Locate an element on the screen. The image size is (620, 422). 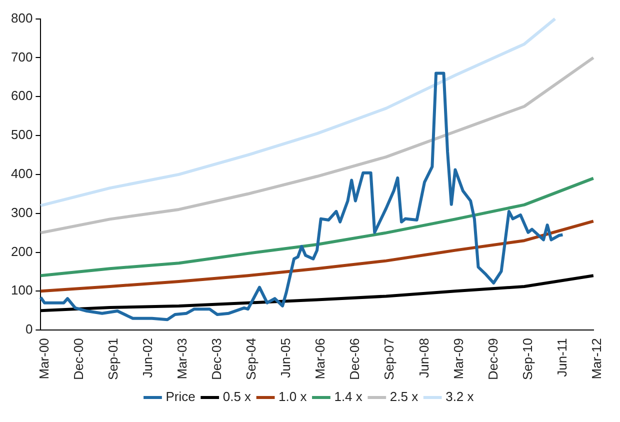
x-tick-label: Jun-02 is located at coordinates (147, 358).